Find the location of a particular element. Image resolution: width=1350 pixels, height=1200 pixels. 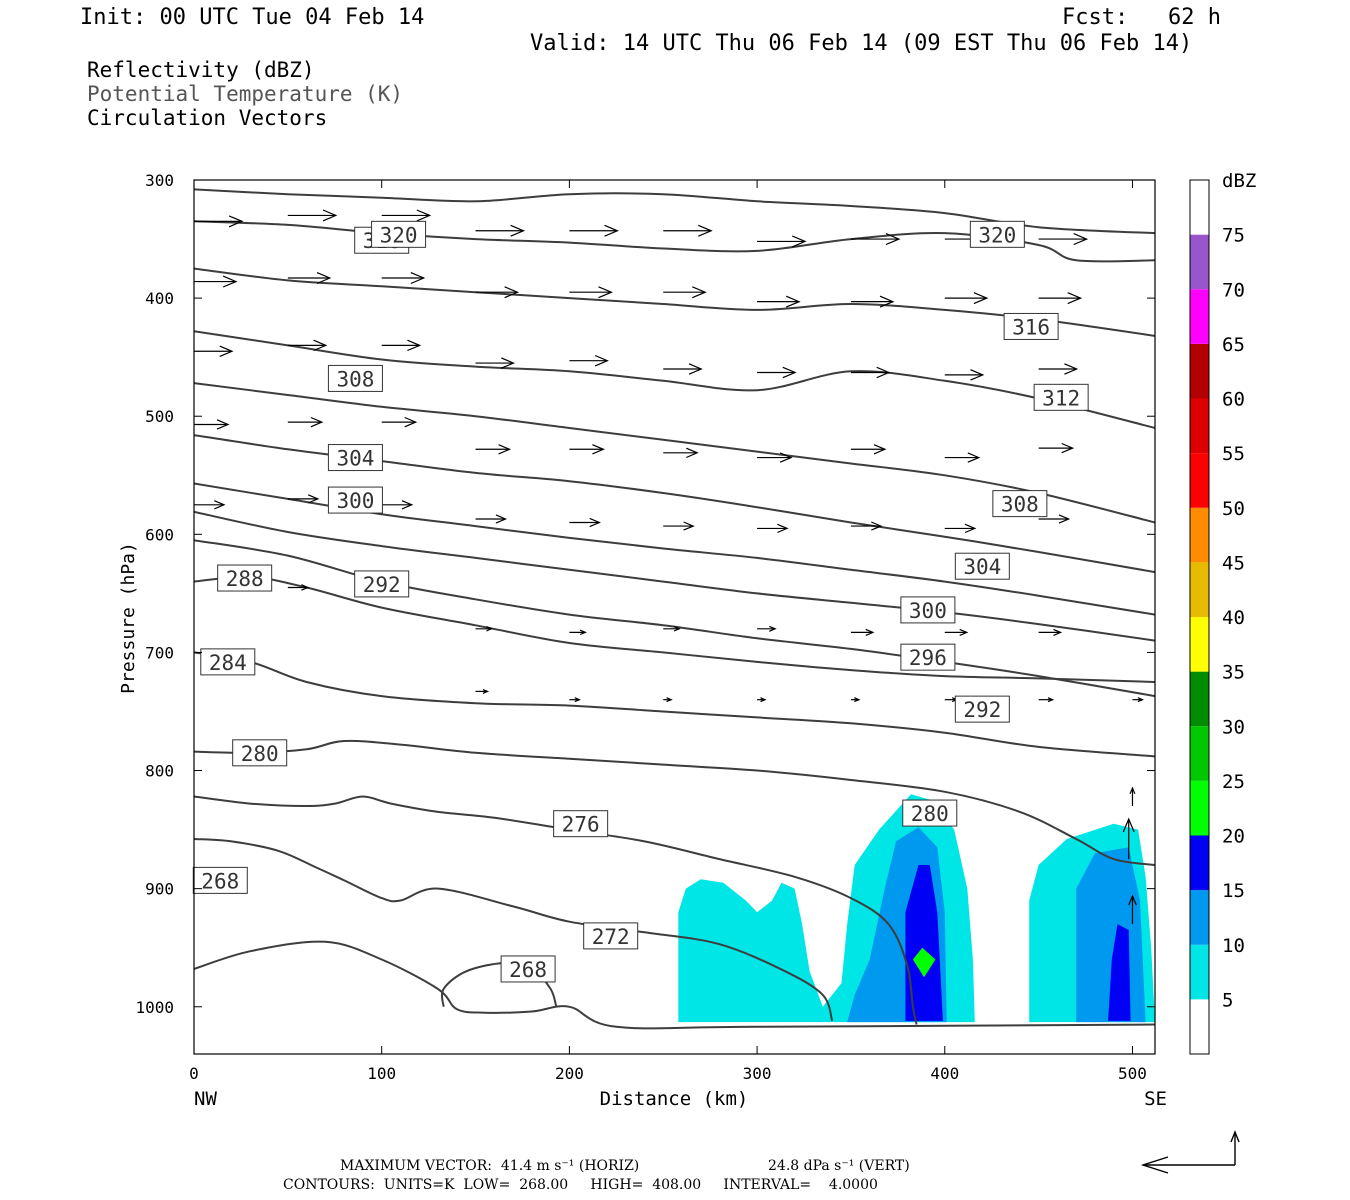

colorbar-label-40: 40 is located at coordinates (1233, 618).